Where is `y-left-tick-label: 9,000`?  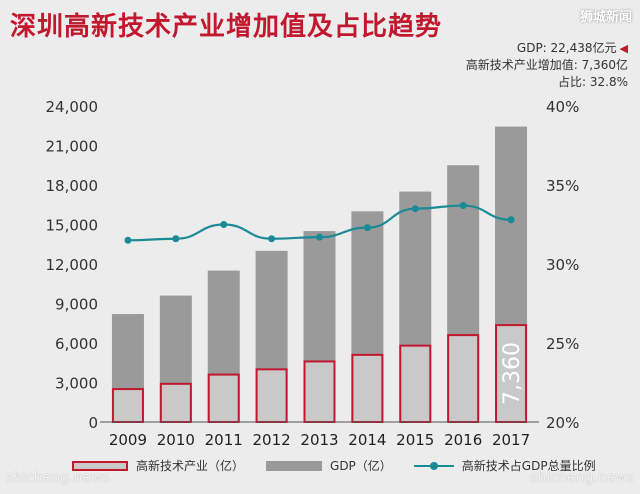 y-left-tick-label: 9,000 is located at coordinates (76, 305).